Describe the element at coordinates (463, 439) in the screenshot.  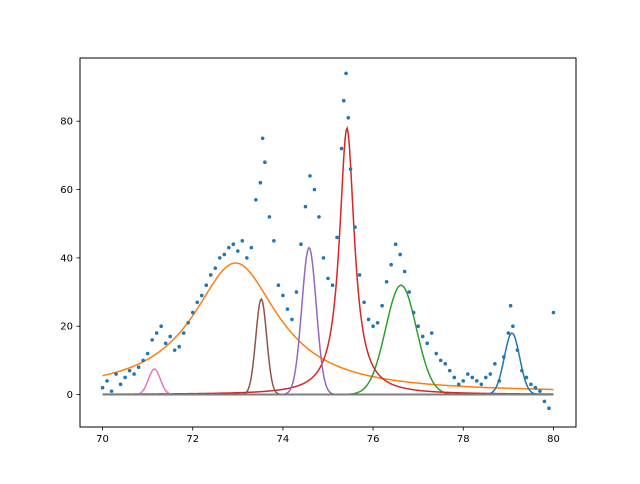
I see `x-tick-label: 78` at that location.